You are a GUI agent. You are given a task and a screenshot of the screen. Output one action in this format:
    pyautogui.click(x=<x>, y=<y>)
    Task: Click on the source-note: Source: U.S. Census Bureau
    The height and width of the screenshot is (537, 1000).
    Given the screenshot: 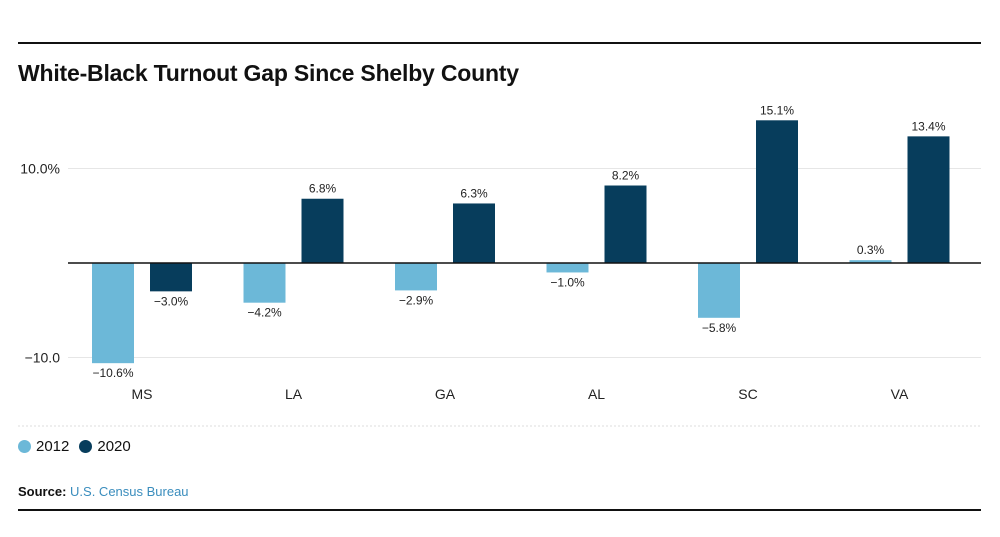 What is the action you would take?
    pyautogui.click(x=103, y=491)
    